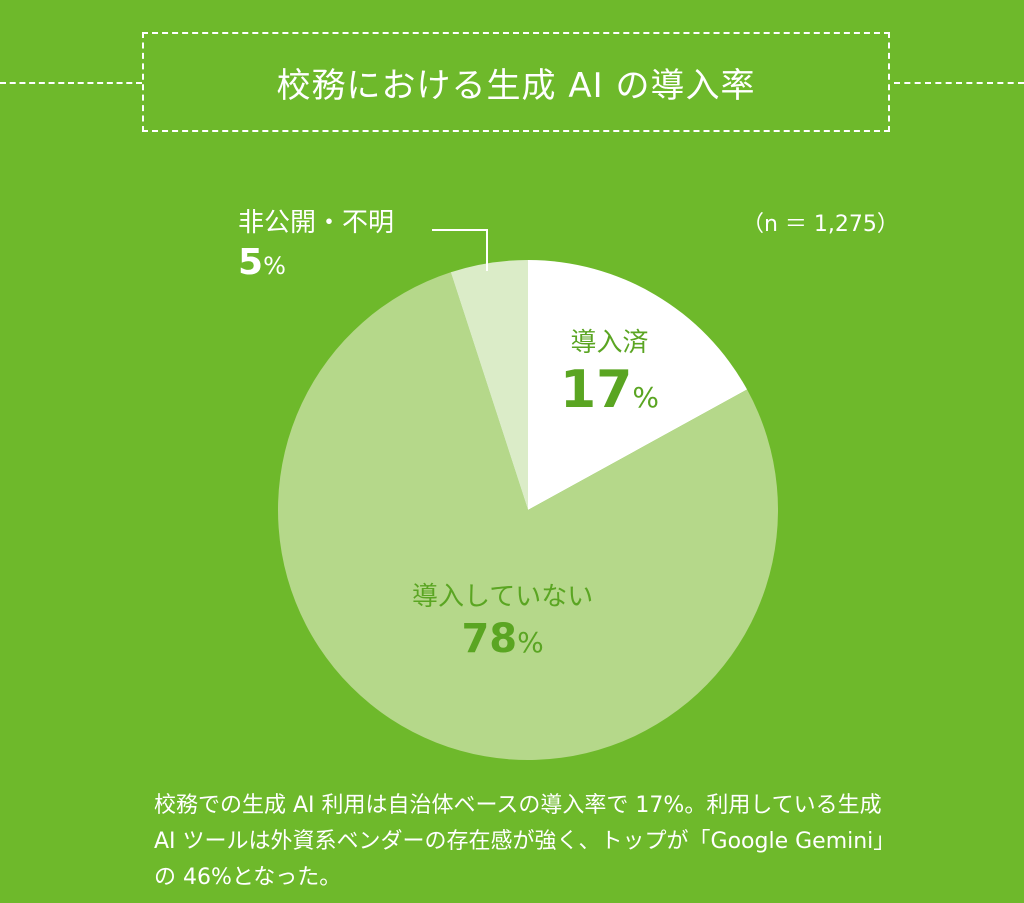 Image resolution: width=1024 pixels, height=903 pixels. What do you see at coordinates (596, 390) in the screenshot?
I see `adopted-value: 17` at bounding box center [596, 390].